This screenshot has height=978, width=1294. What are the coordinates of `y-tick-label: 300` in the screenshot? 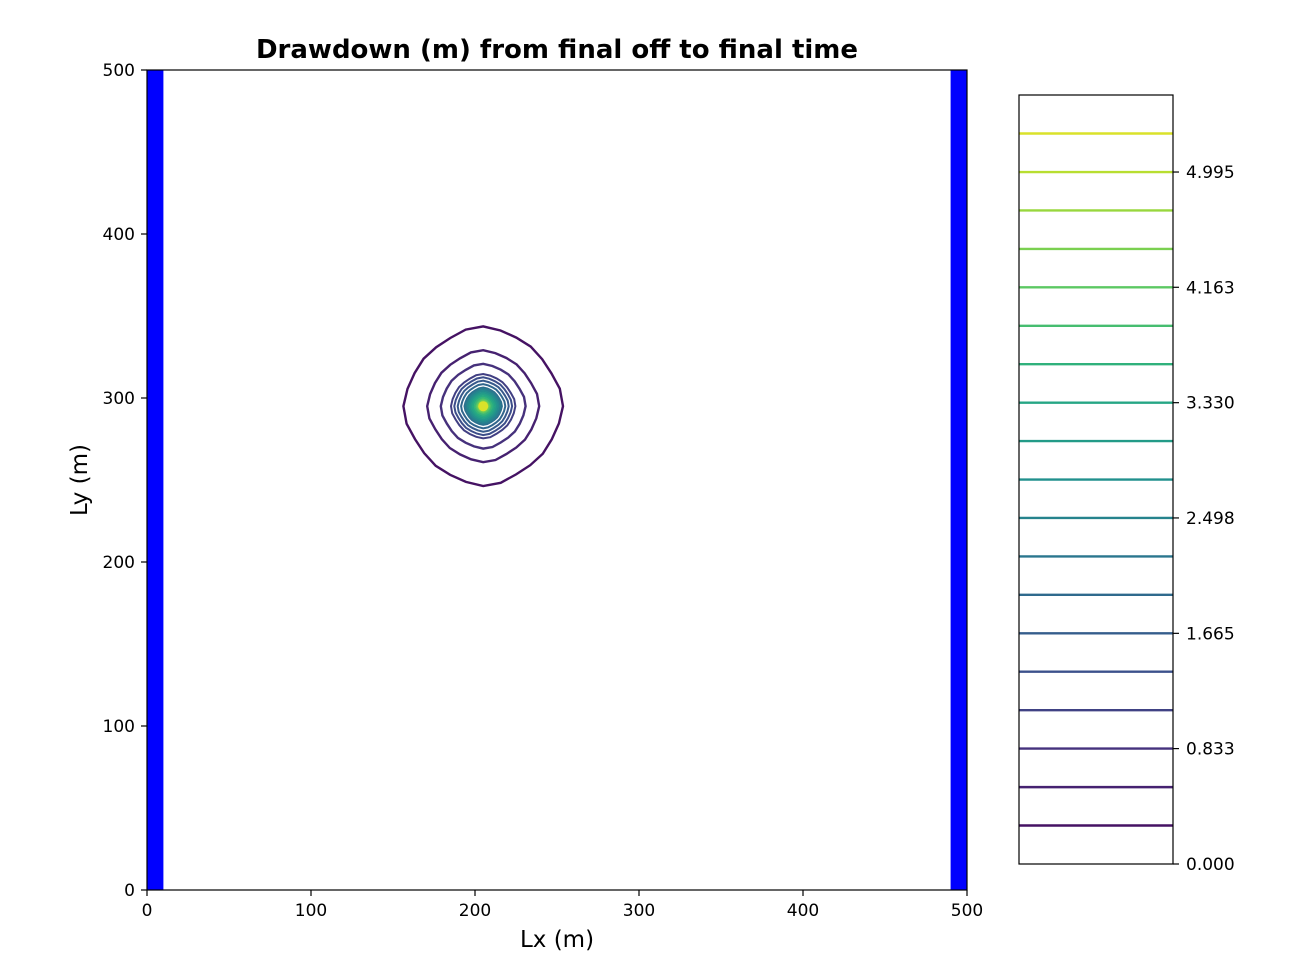 It's located at (119, 399).